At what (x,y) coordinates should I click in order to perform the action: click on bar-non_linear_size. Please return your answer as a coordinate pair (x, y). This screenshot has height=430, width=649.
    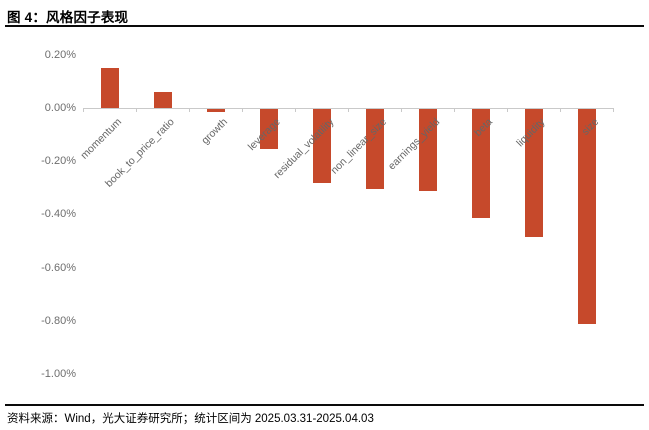
    Looking at the image, I should click on (374, 149).